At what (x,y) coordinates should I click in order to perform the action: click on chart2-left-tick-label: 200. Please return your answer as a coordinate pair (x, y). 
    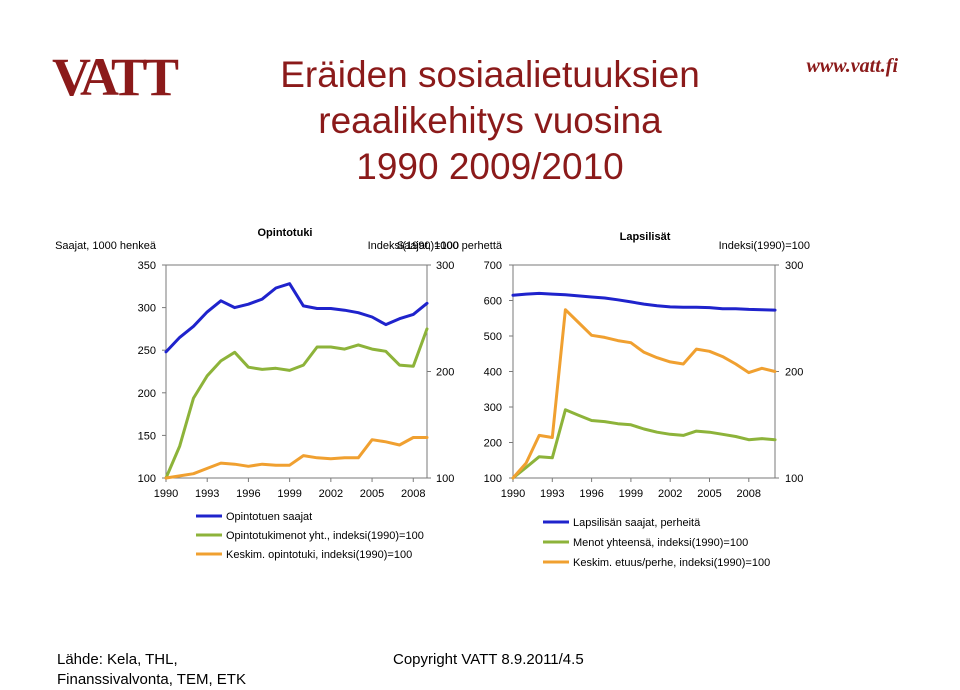
    Looking at the image, I should click on (493, 444).